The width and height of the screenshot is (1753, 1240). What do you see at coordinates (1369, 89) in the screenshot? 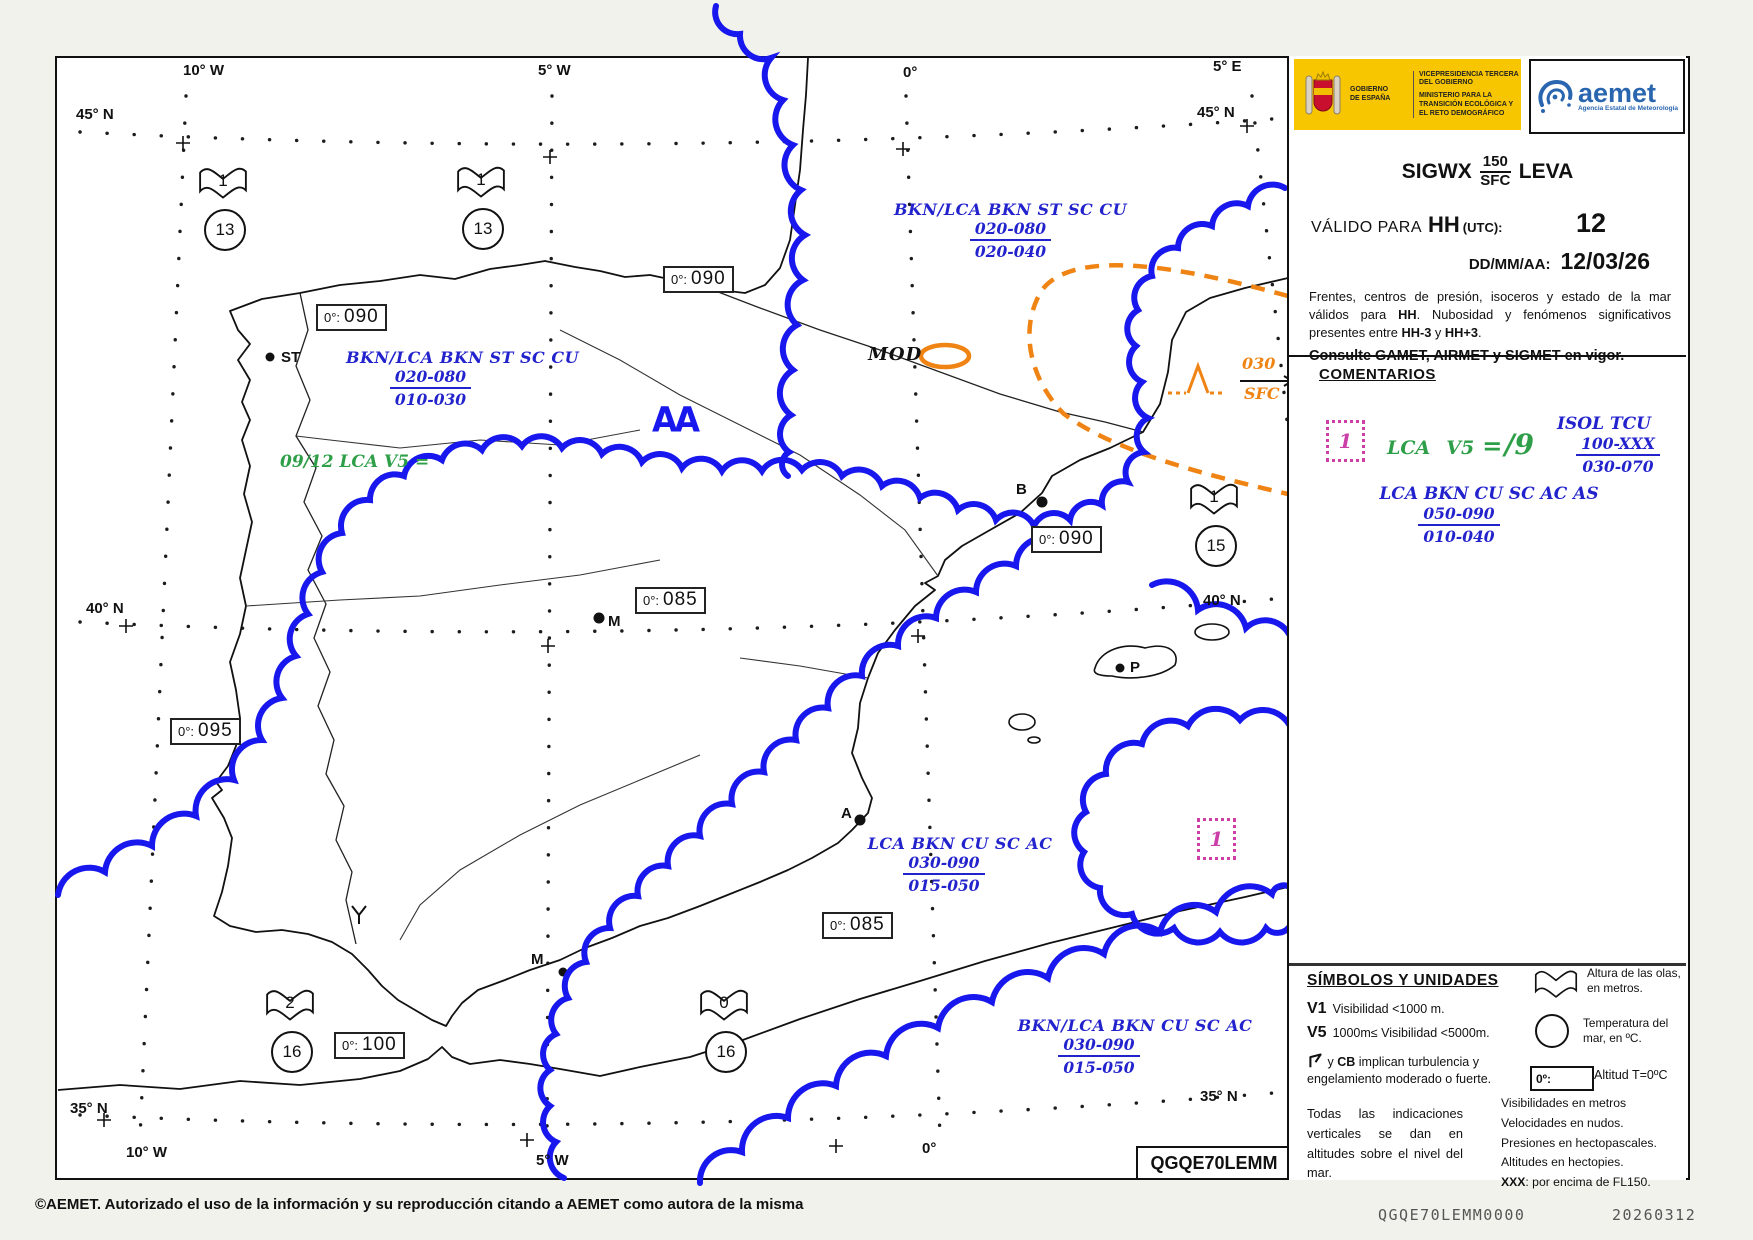
I see `gobierno-label: GOBIERNO` at bounding box center [1369, 89].